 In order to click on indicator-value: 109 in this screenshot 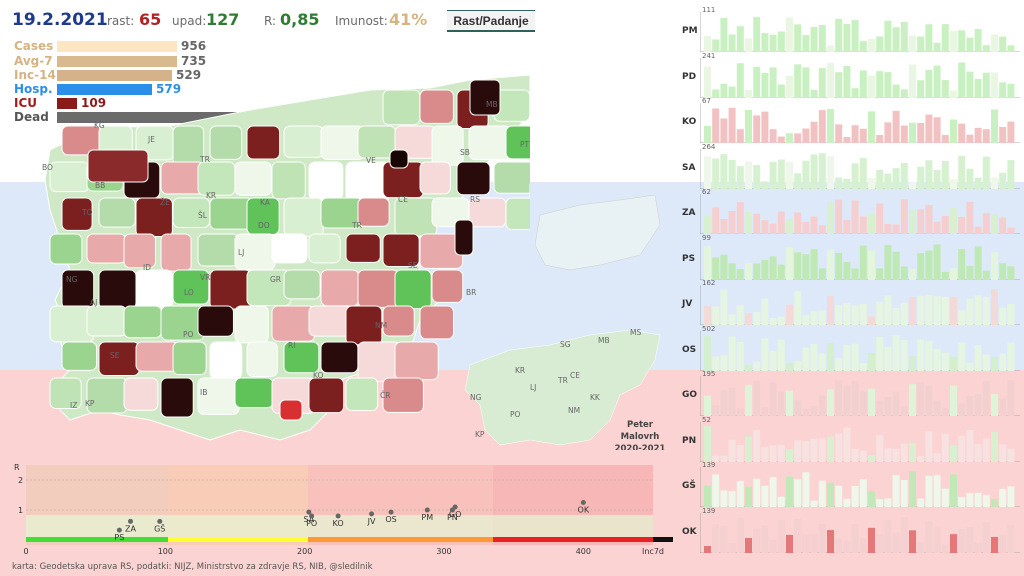, I will do `click(94, 103)`.